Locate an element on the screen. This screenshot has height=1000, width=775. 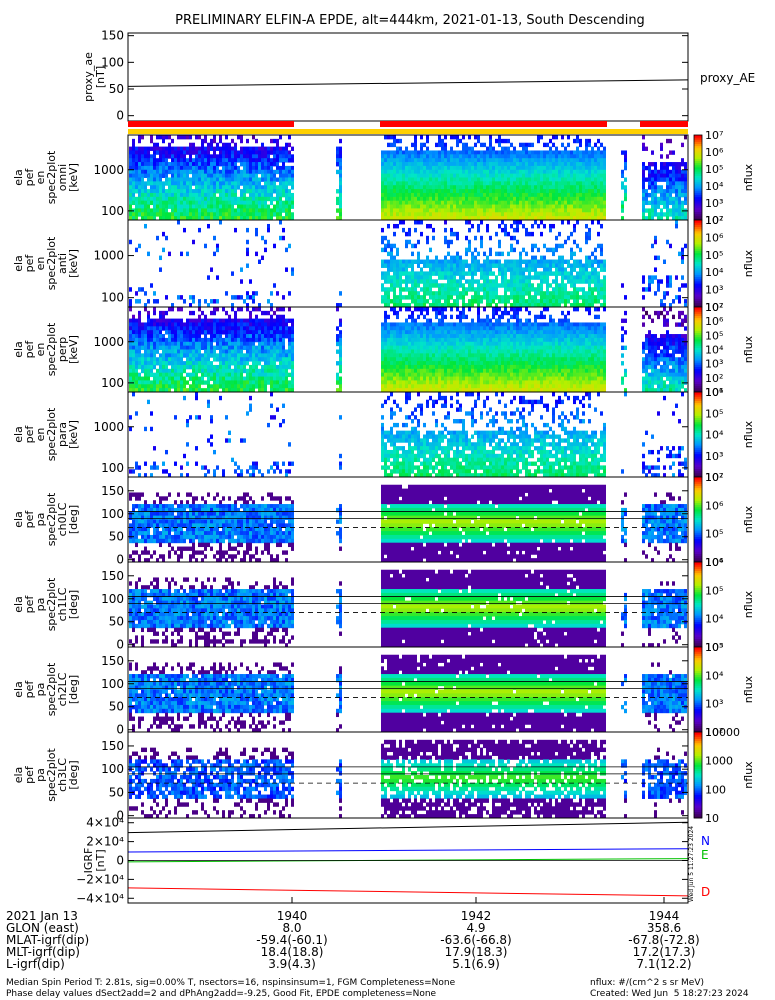
colorbar-cell is located at coordinates (698, 284).